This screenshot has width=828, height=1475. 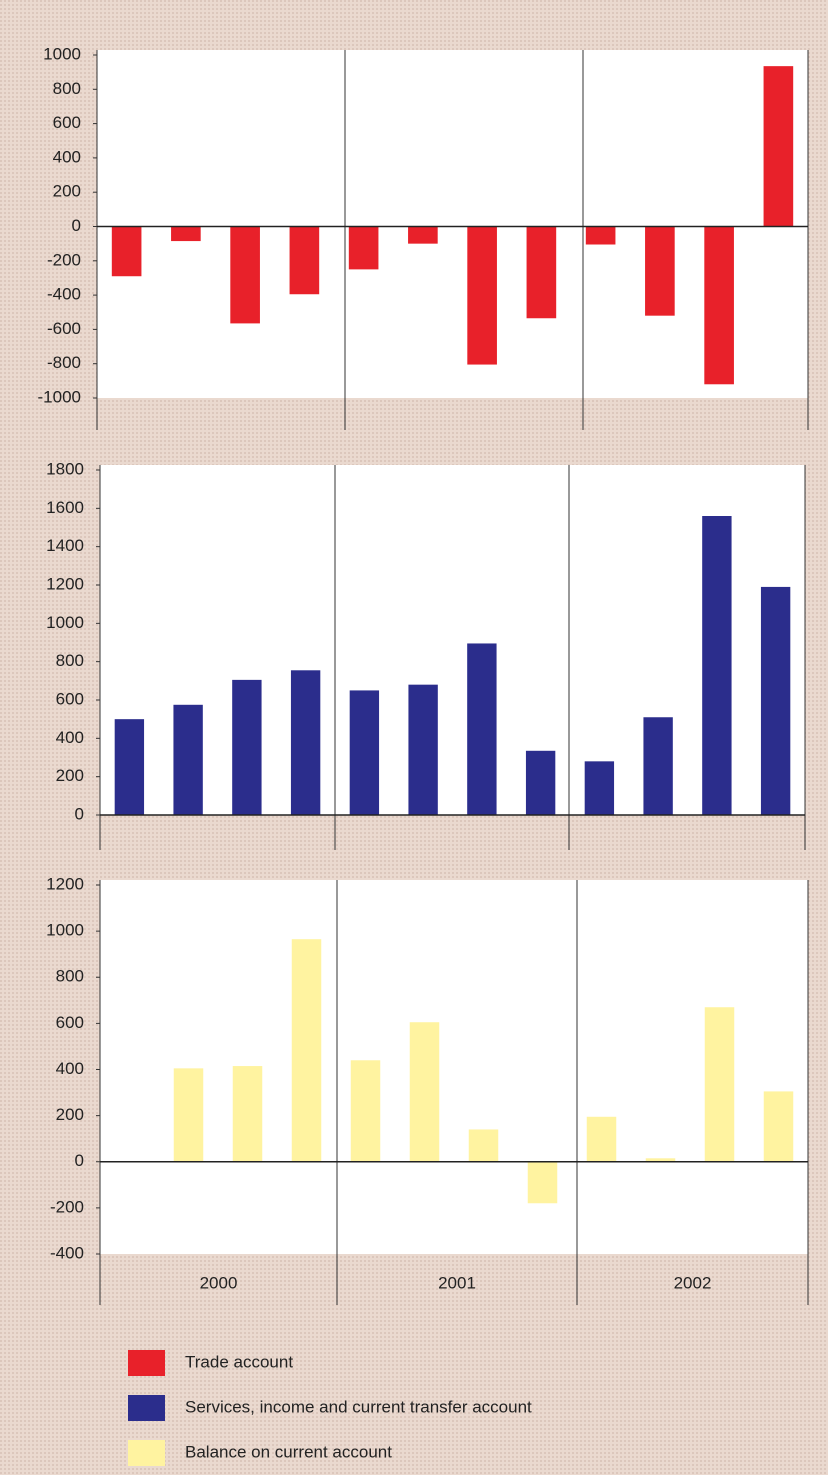 What do you see at coordinates (288, 1451) in the screenshot?
I see `legend-label: Balance on current account` at bounding box center [288, 1451].